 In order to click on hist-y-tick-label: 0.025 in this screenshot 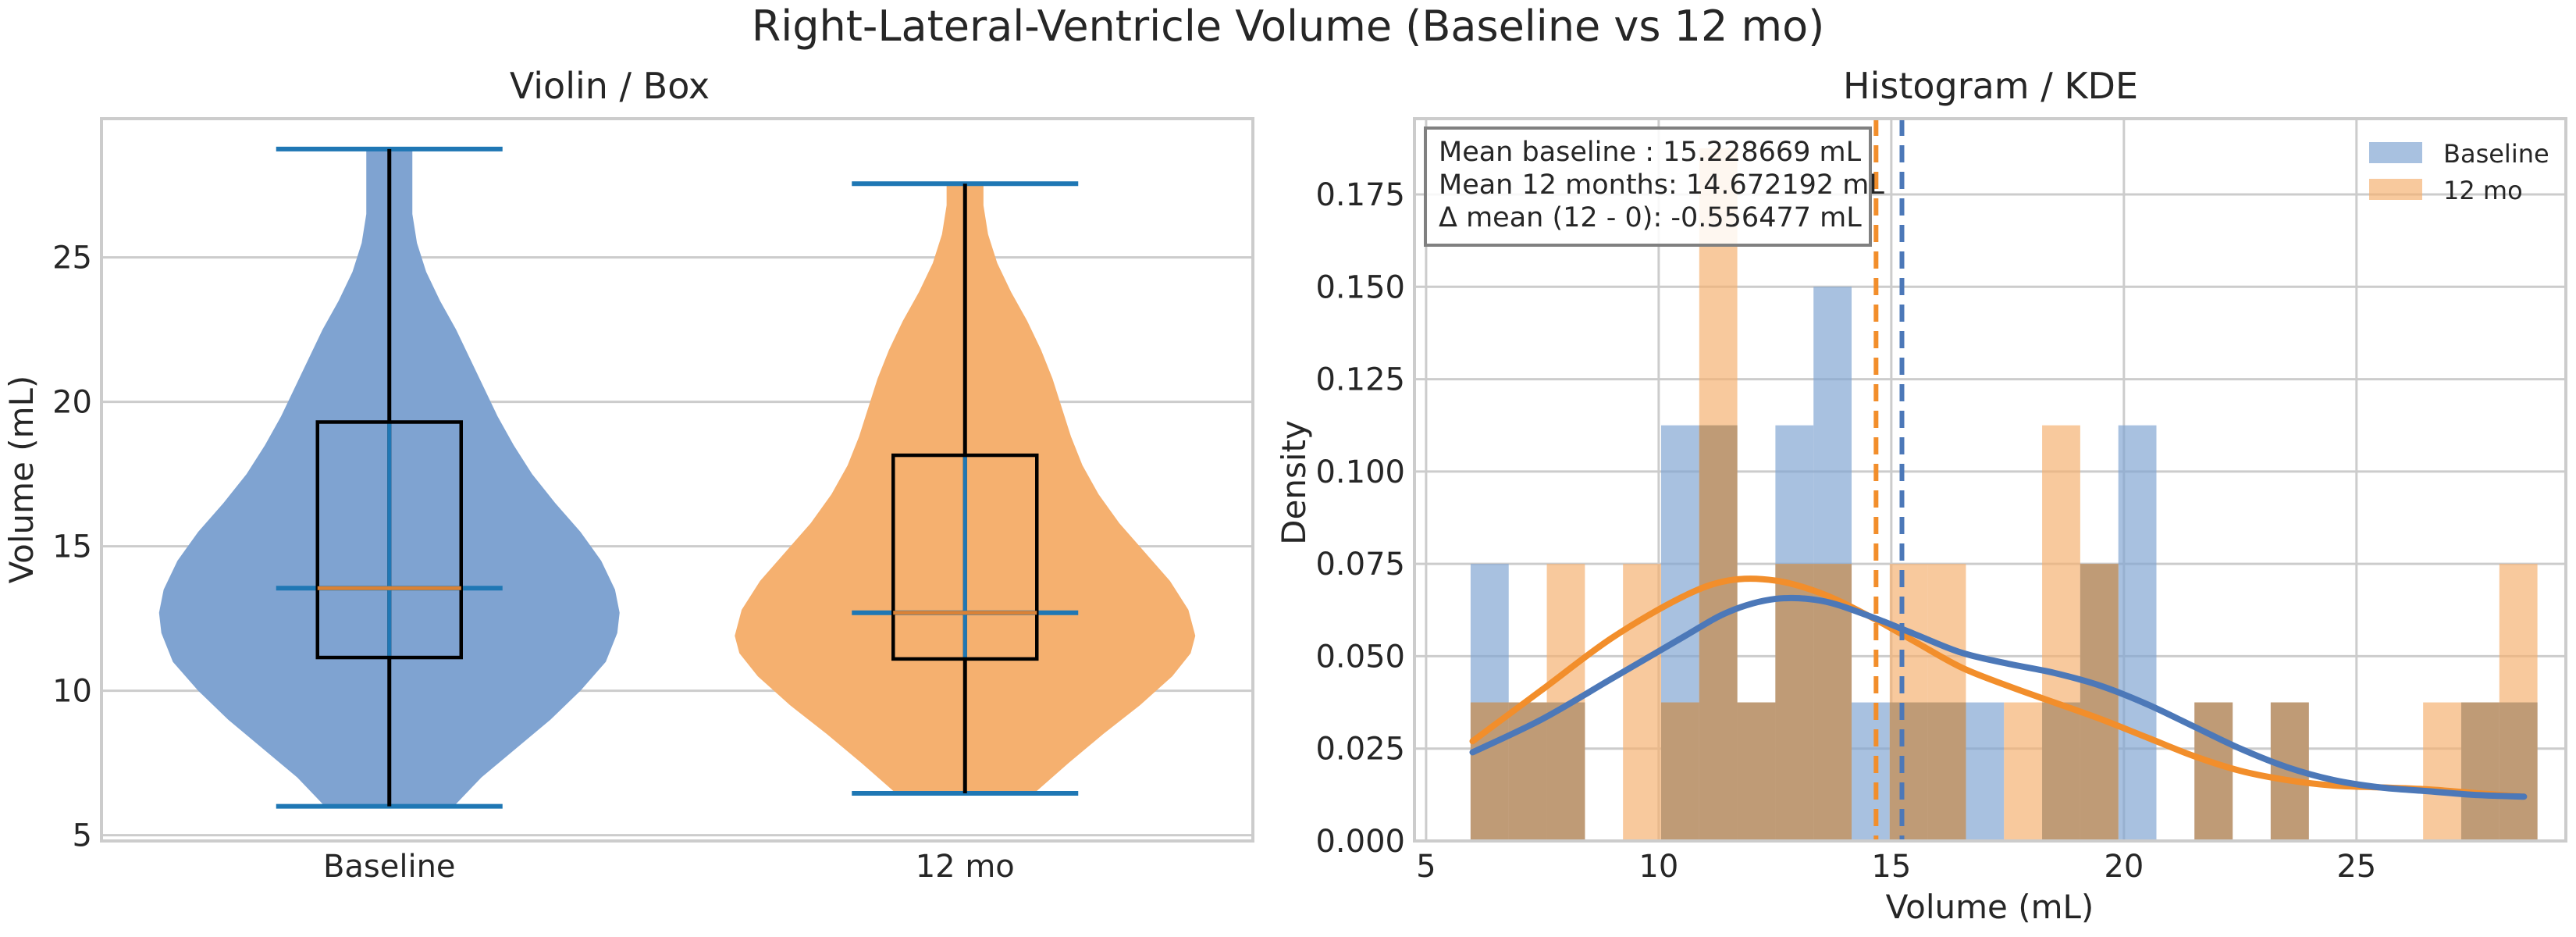, I will do `click(1360, 750)`.